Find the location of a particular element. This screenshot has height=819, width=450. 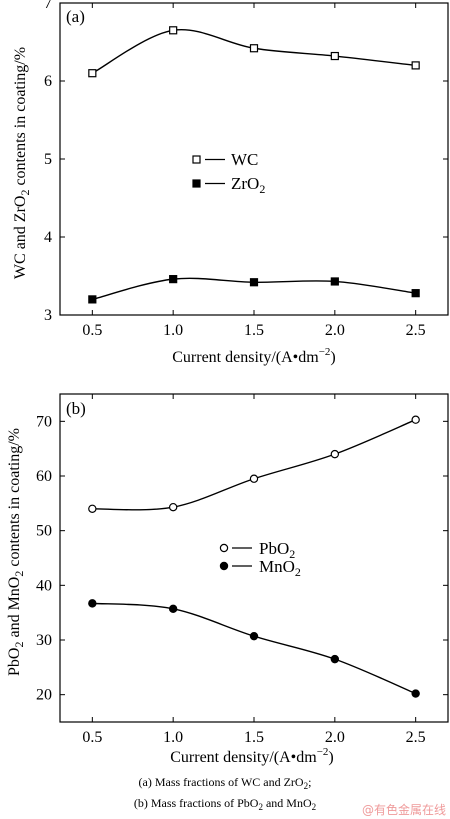

chart-b-panel-label: (b) is located at coordinates (76, 408).